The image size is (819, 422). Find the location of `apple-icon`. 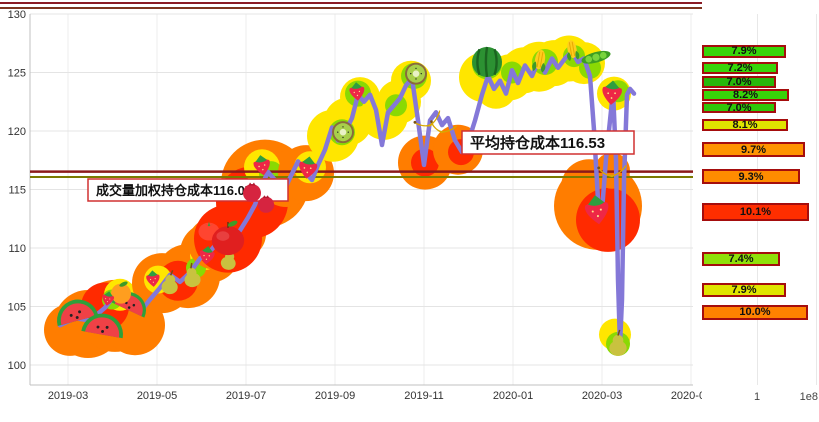

apple-icon is located at coordinates (228, 238).